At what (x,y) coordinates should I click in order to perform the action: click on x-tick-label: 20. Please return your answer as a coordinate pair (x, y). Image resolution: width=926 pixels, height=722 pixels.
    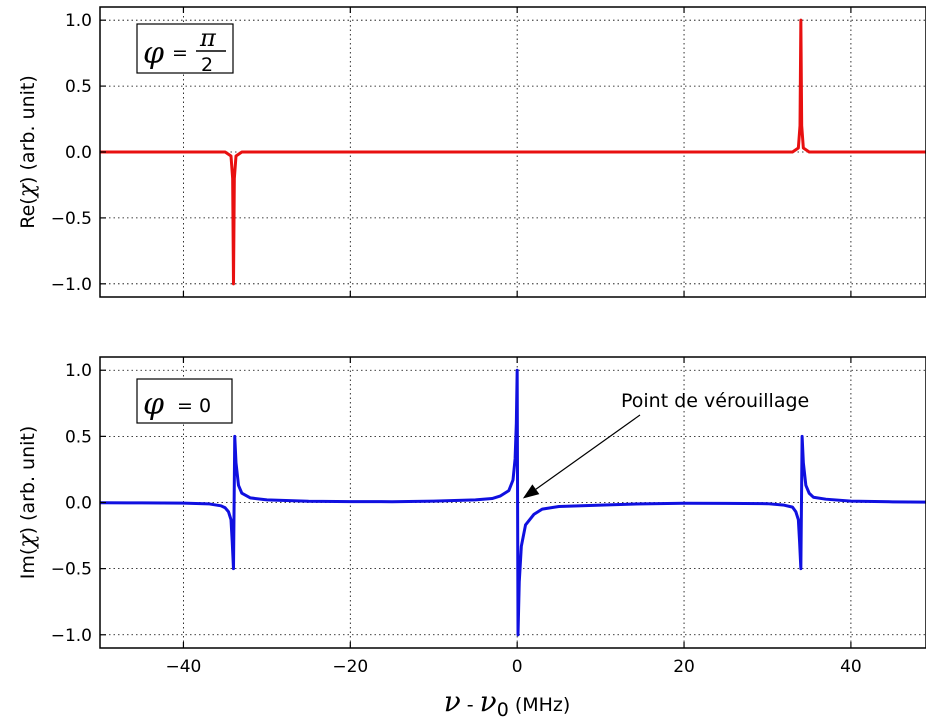
    Looking at the image, I should click on (684, 667).